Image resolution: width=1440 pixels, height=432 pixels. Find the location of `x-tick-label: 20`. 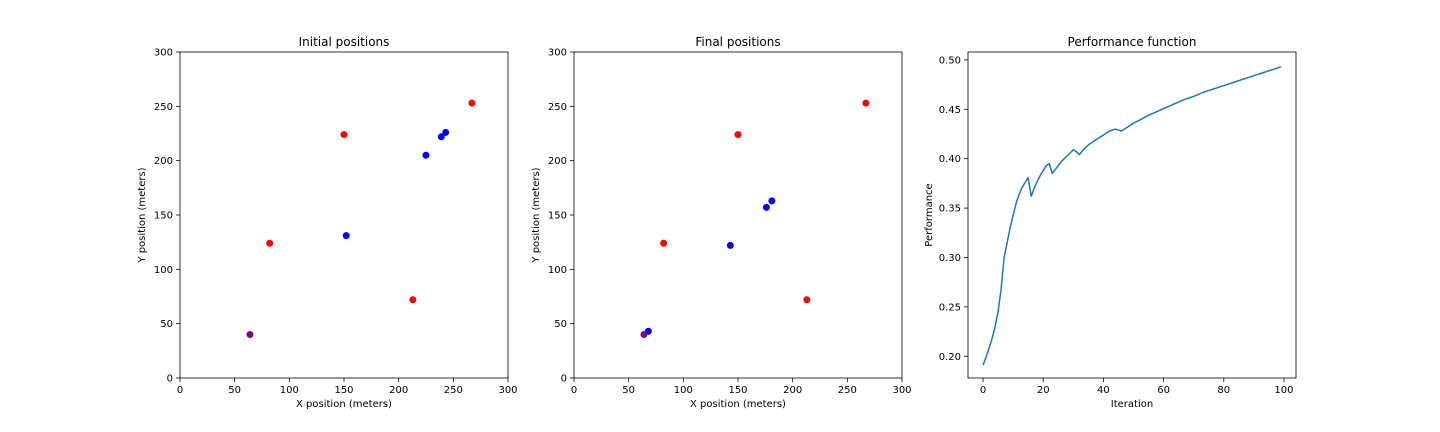

x-tick-label: 20 is located at coordinates (1043, 390).